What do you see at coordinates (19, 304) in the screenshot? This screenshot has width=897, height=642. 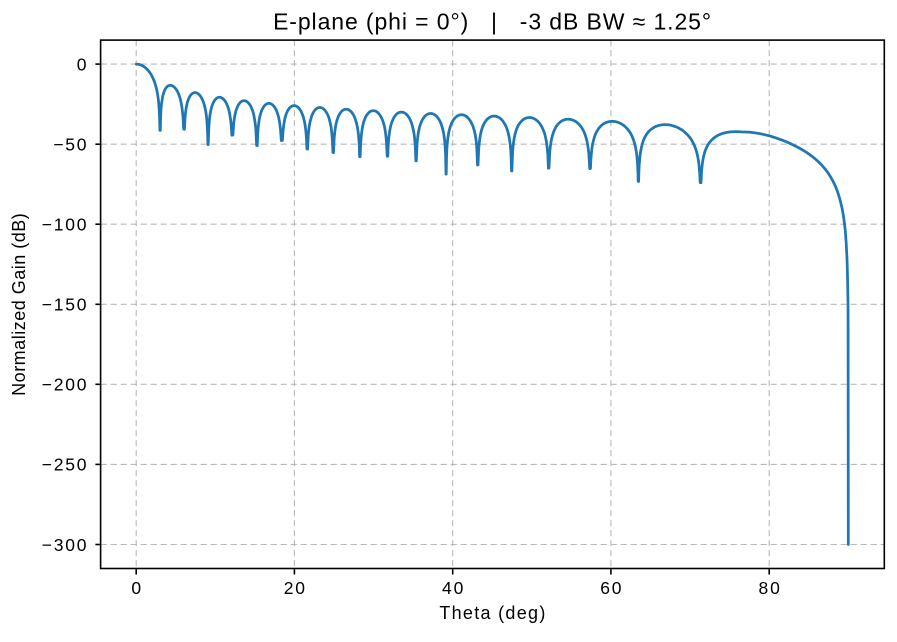 I see `svg-text: Normalized Gain (dB)` at bounding box center [19, 304].